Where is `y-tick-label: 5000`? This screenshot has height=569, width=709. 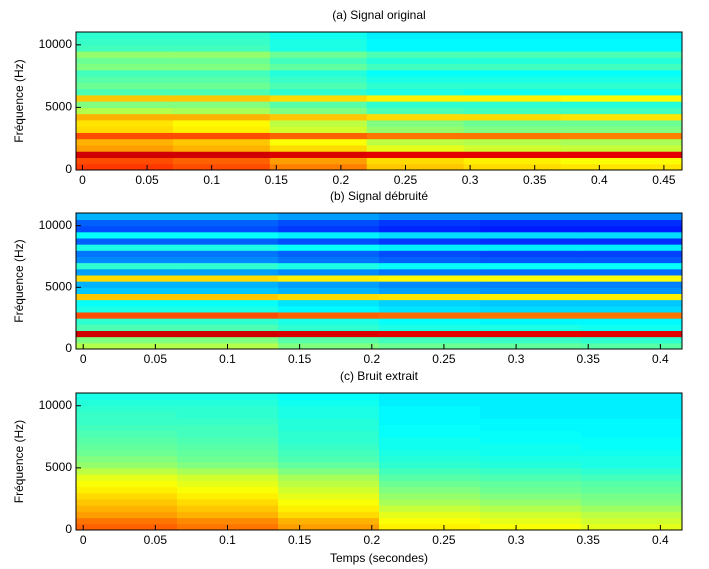 y-tick-label: 5000 is located at coordinates (58, 107).